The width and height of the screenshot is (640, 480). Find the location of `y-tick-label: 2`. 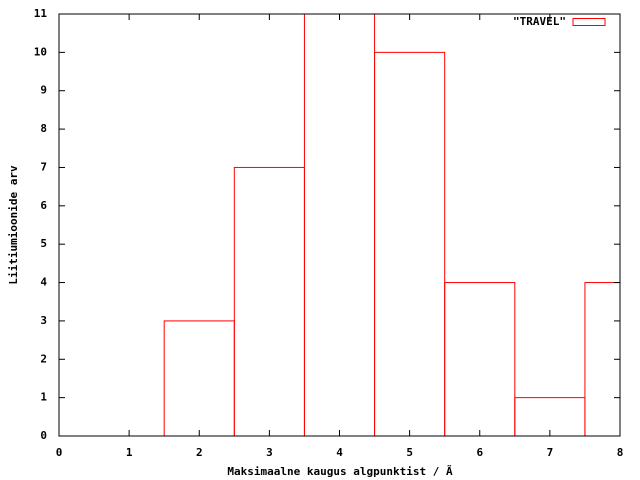

y-tick-label: 2 is located at coordinates (43, 358).